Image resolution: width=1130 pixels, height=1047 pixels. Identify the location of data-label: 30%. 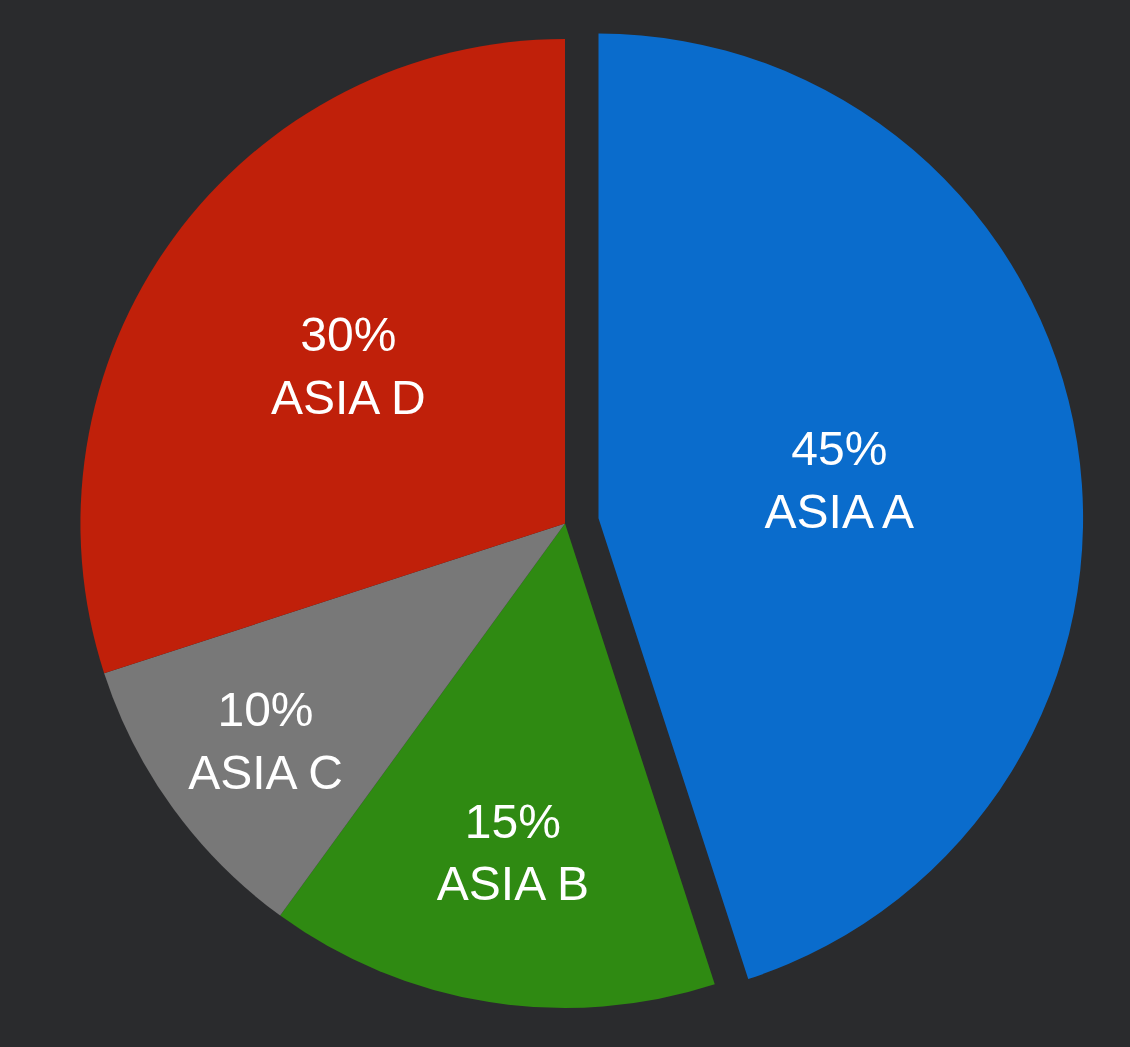
(348, 335).